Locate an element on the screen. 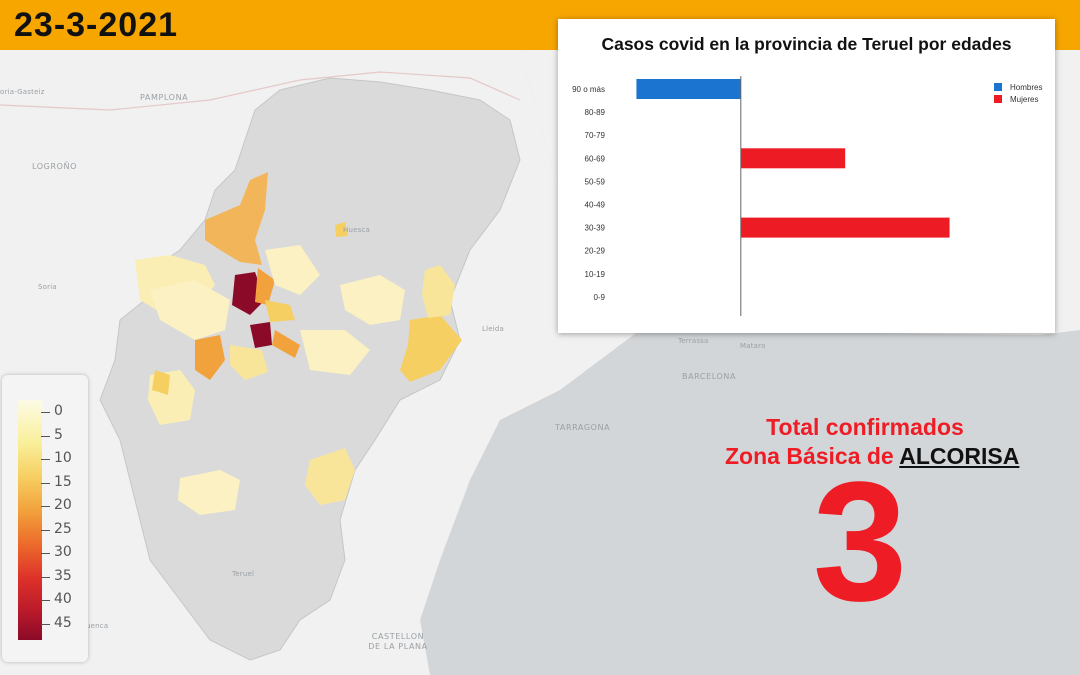 Image resolution: width=1080 pixels, height=675 pixels. color-scale-bar is located at coordinates (30, 520).